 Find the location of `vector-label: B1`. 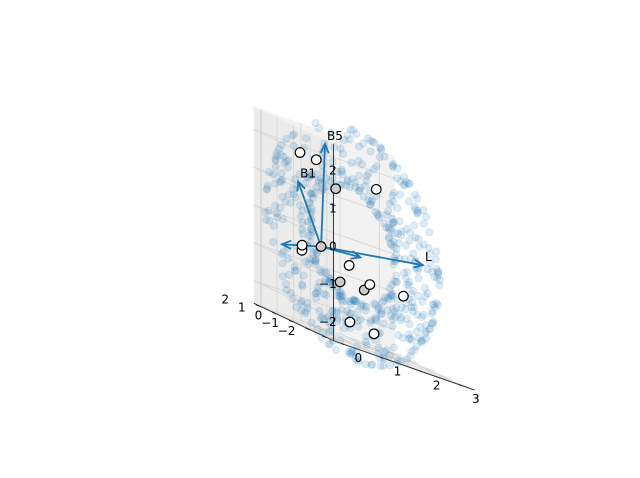

vector-label: B1 is located at coordinates (308, 173).